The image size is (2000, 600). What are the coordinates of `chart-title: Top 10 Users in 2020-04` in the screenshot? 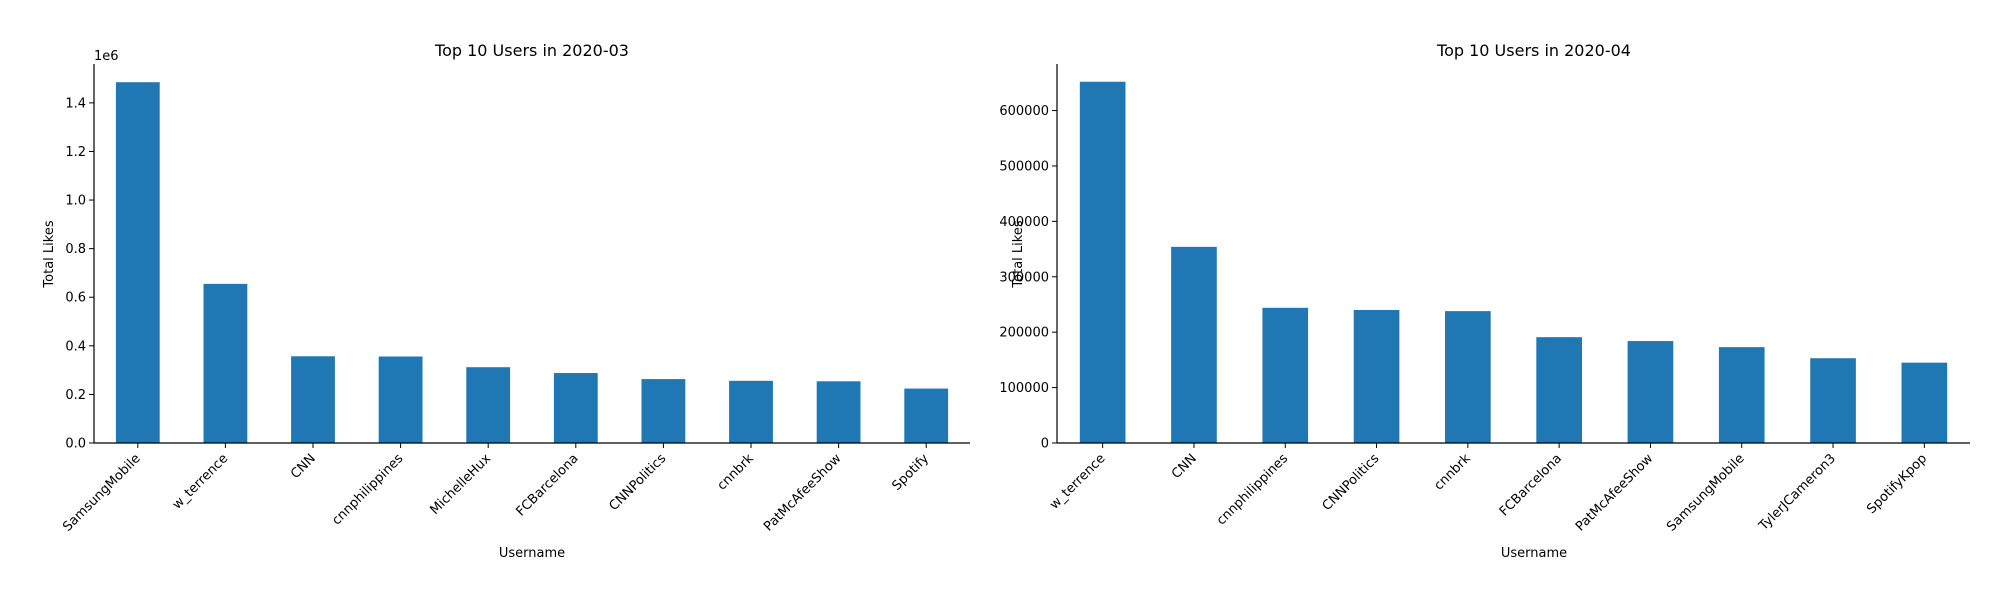 It's located at (1533, 50).